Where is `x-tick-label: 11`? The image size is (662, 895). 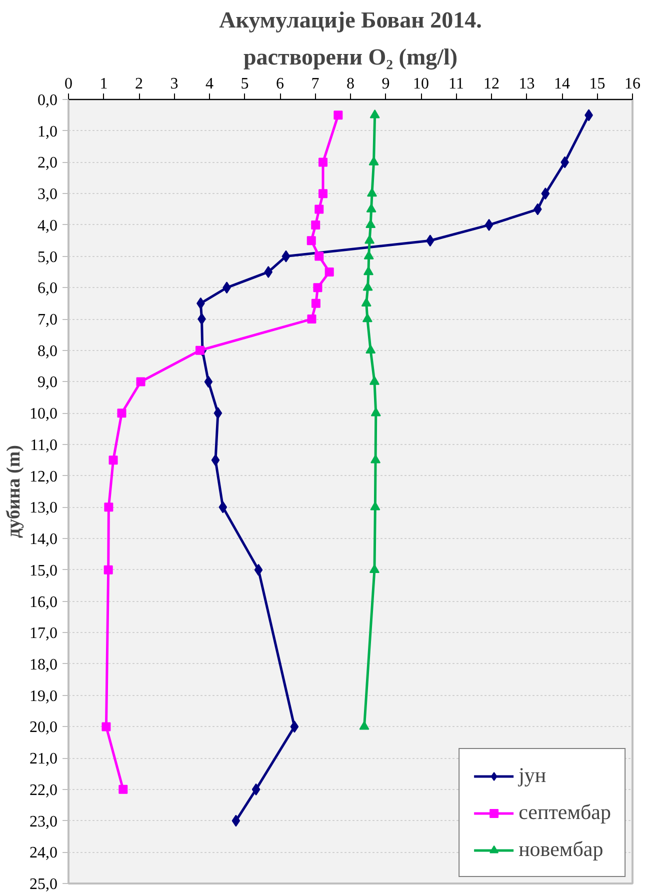
x-tick-label: 11 is located at coordinates (456, 84).